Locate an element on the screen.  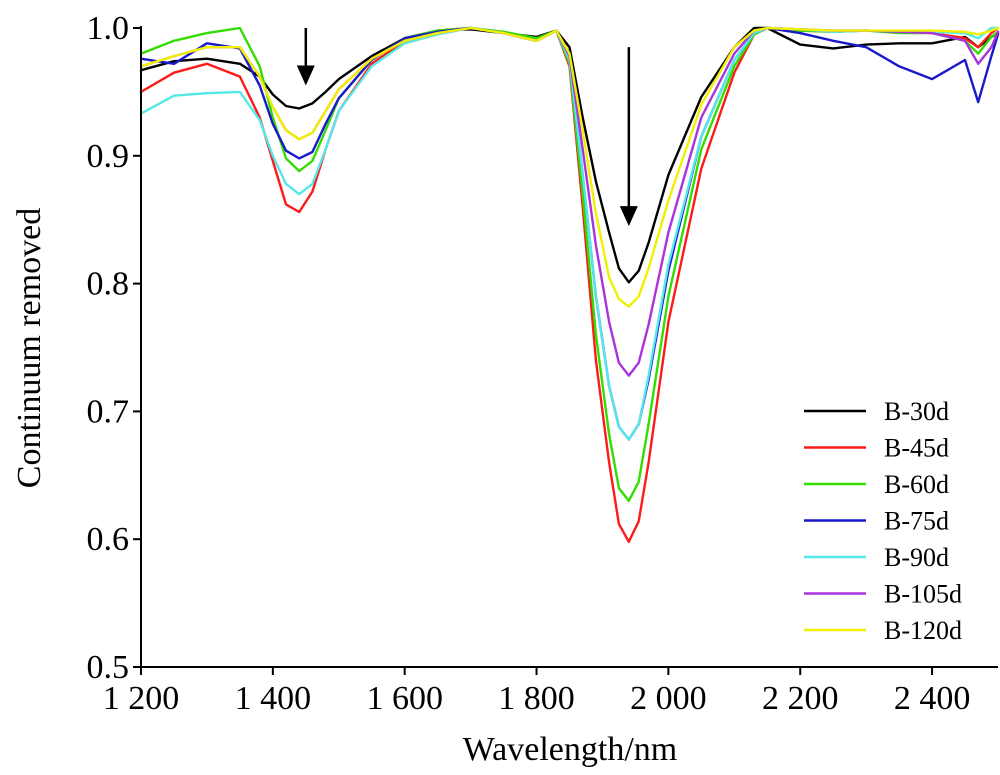
x-tick-label: 1 200 is located at coordinates (141, 698).